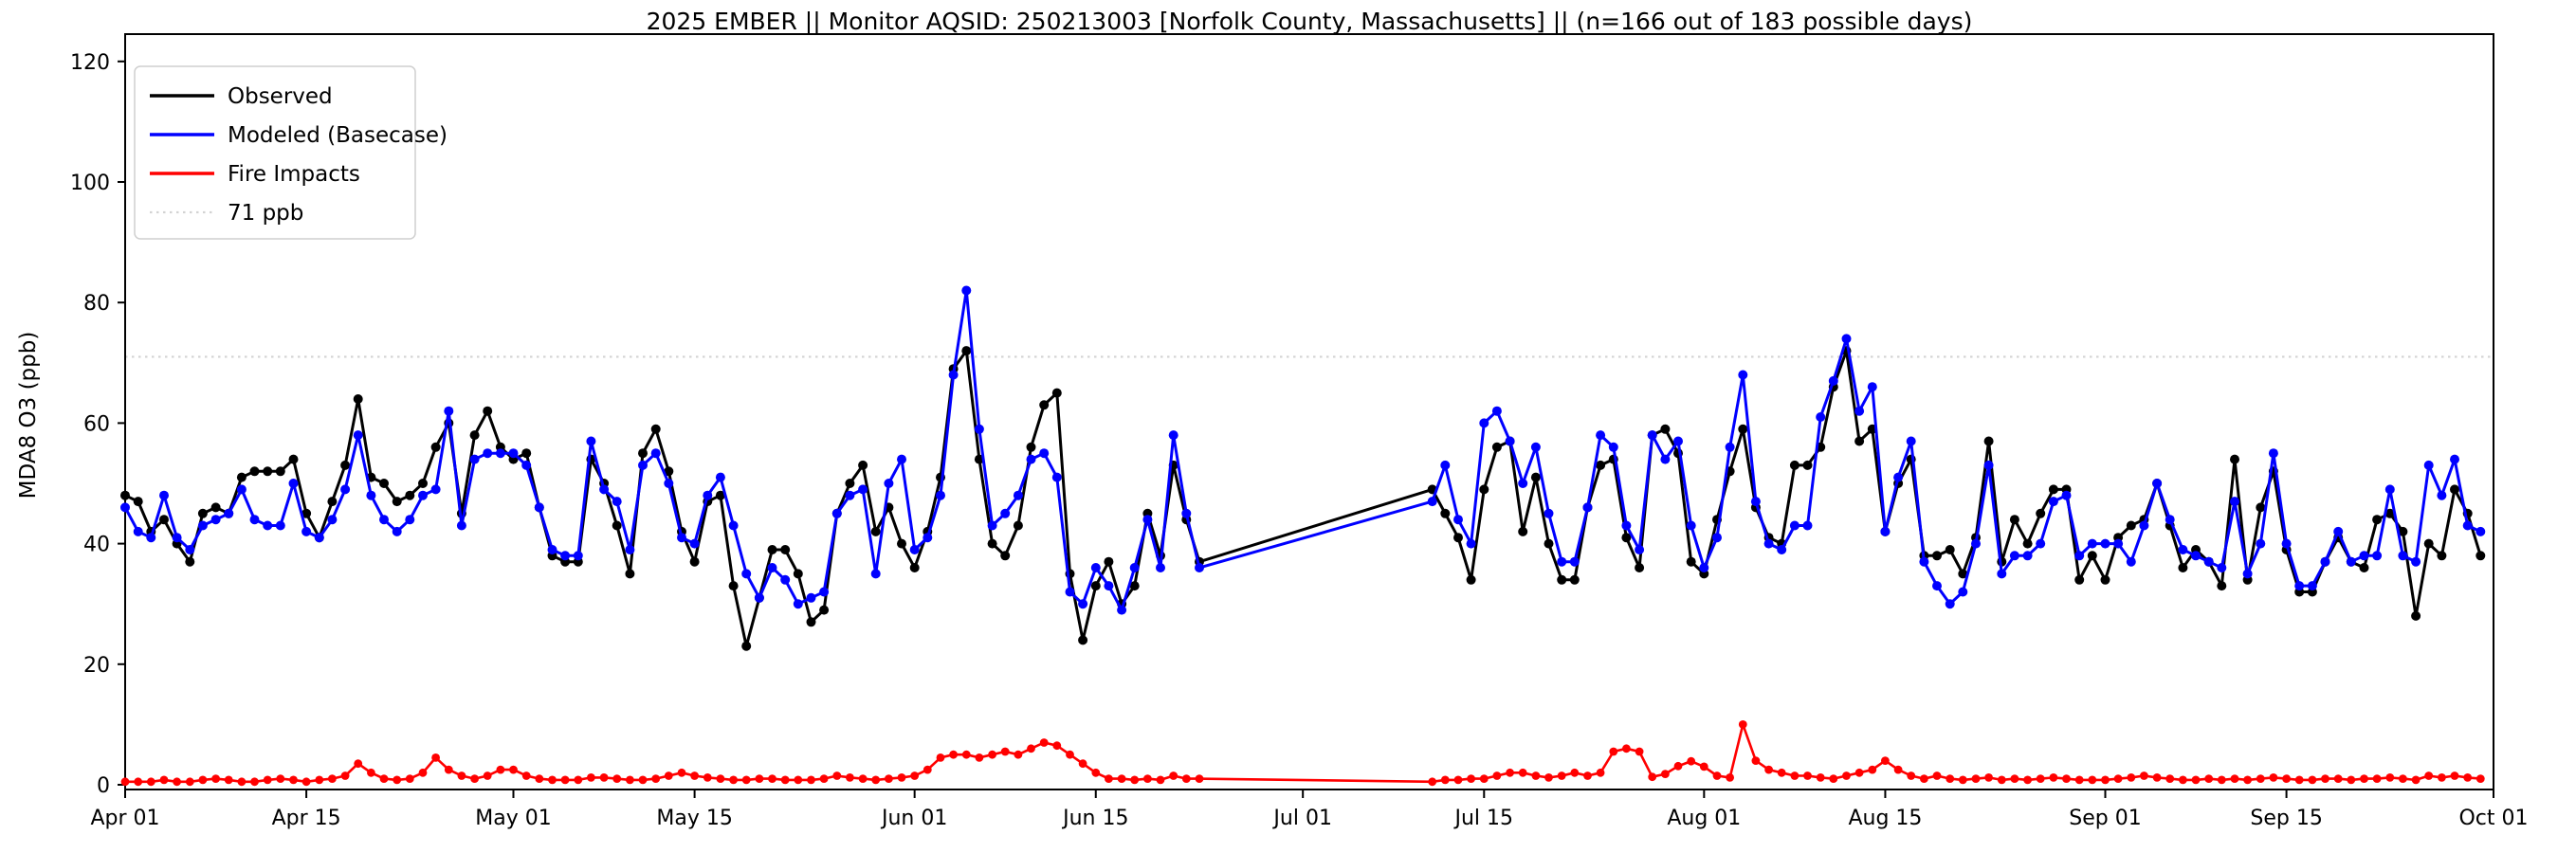 The height and width of the screenshot is (853, 2576). Describe the element at coordinates (1303, 753) in the screenshot. I see `series-fire-impacts-line` at that location.